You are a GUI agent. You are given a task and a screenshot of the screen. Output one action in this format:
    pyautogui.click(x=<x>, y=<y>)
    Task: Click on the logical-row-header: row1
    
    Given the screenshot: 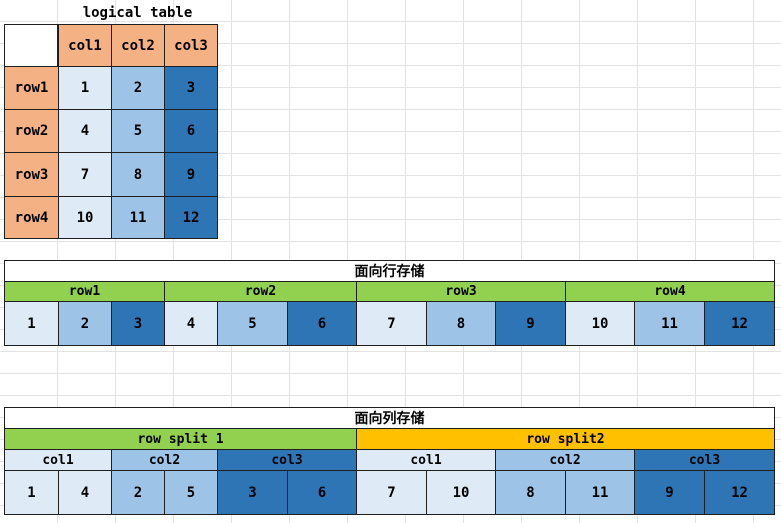 What is the action you would take?
    pyautogui.click(x=31, y=88)
    